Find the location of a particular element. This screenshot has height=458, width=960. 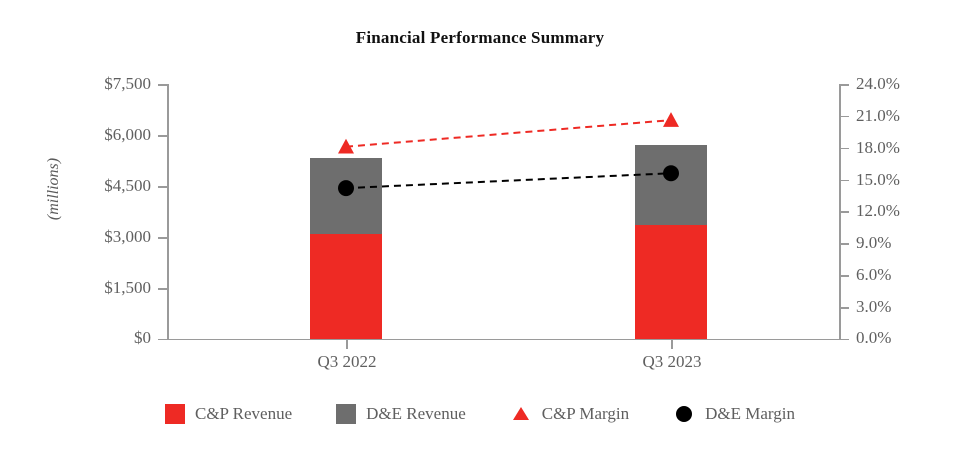

y-left-tick-label: $3,000 is located at coordinates (127, 236).